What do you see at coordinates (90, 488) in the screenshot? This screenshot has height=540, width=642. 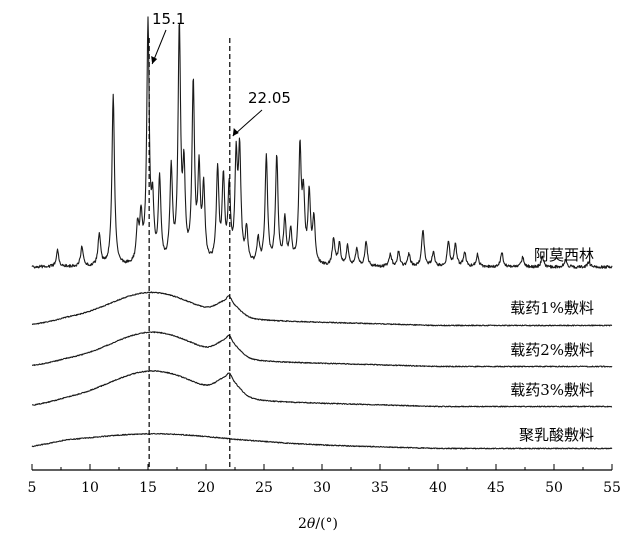 I see `x-tick-label-10: 10` at bounding box center [90, 488].